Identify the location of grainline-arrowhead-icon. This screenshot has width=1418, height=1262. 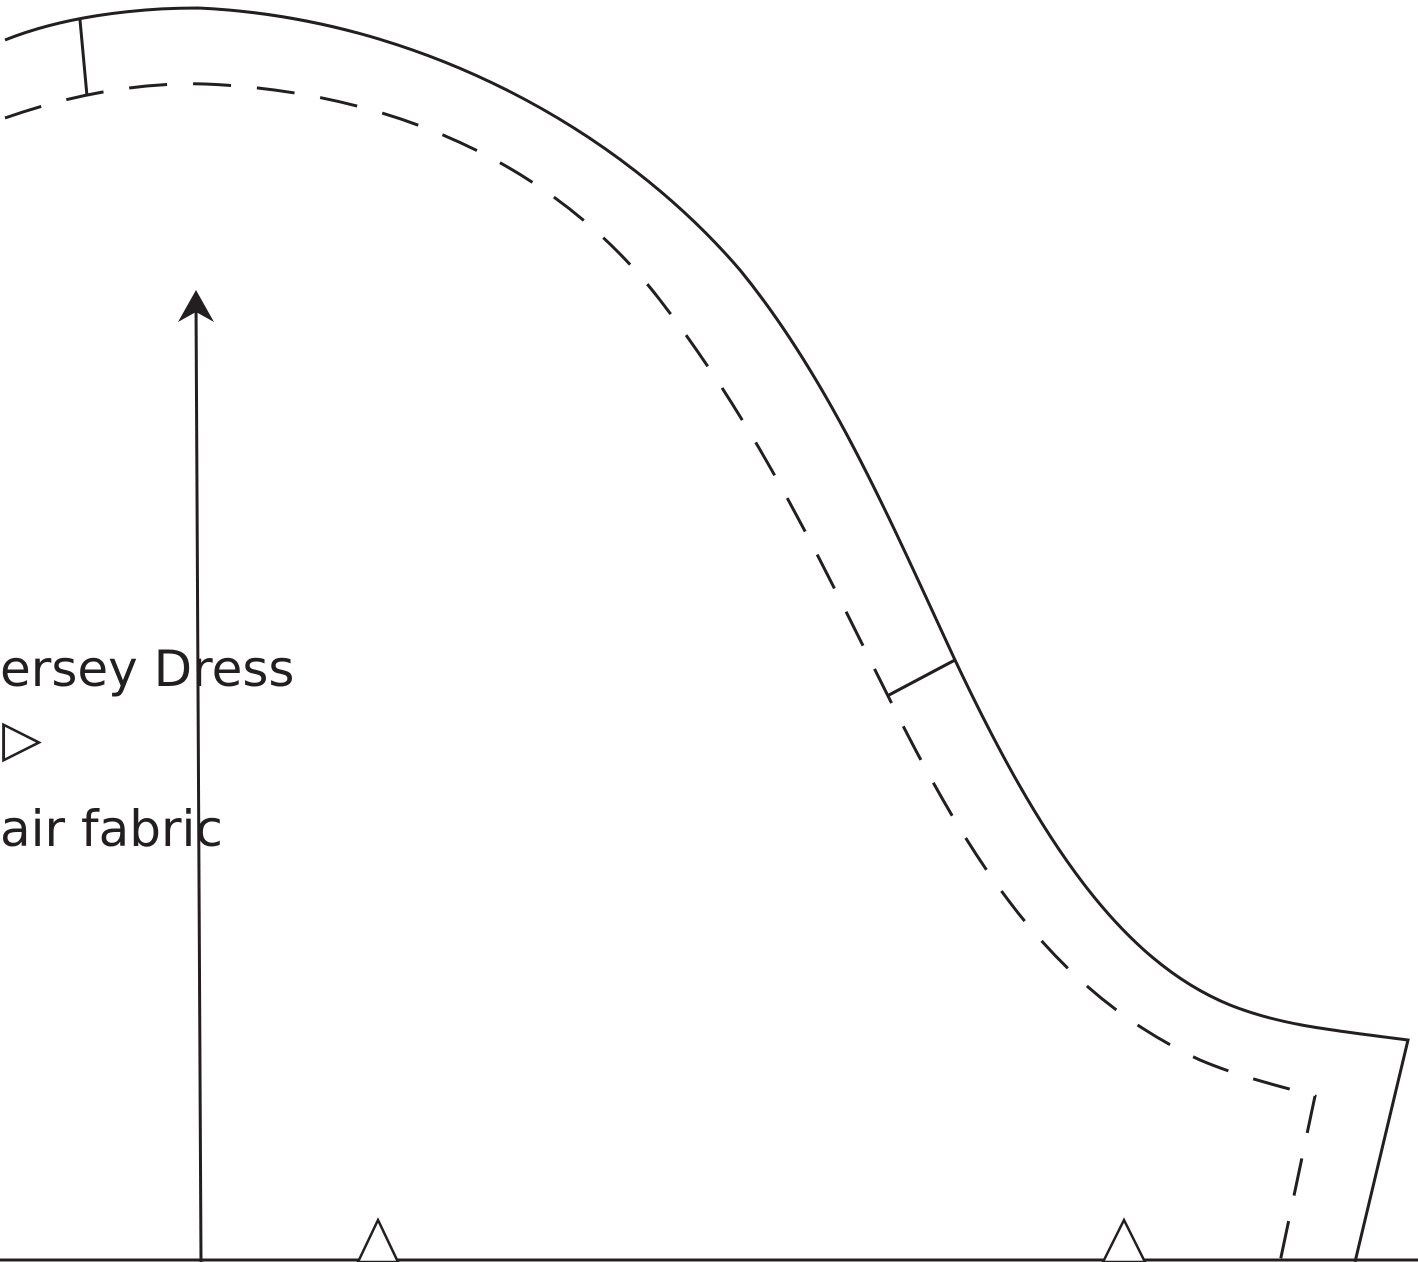
(196, 306).